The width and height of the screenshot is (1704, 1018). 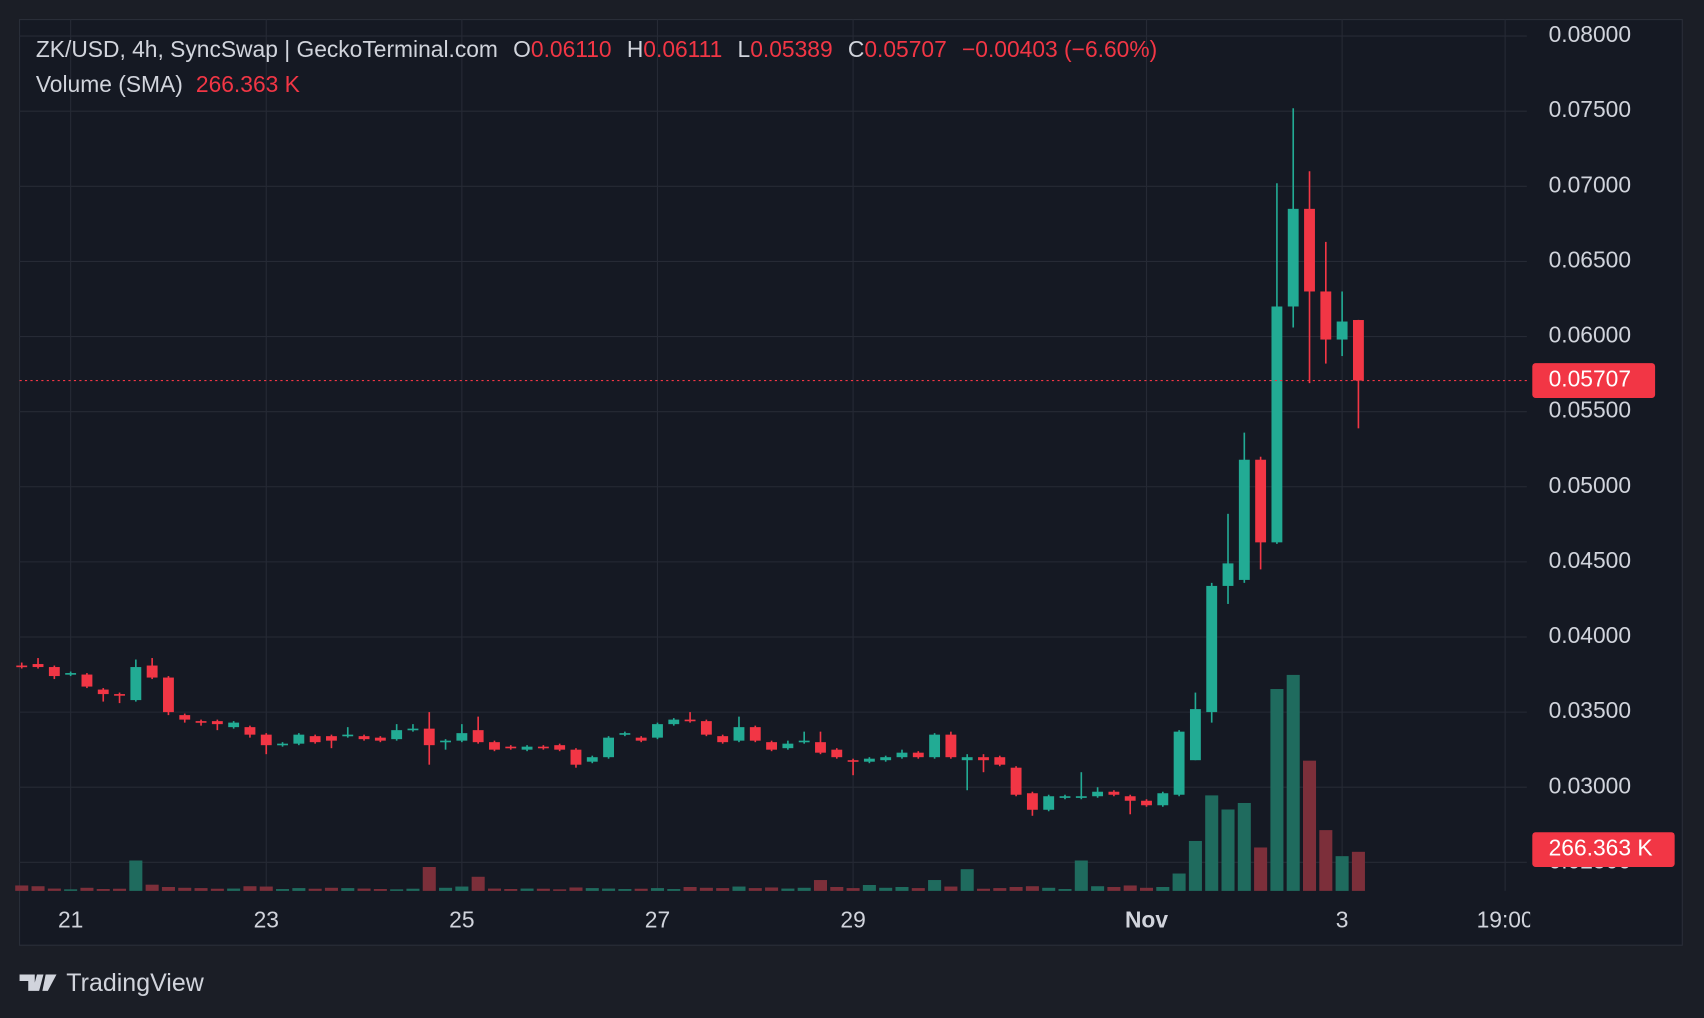 What do you see at coordinates (1505, 919) in the screenshot?
I see `x-tick-label: 19:00` at bounding box center [1505, 919].